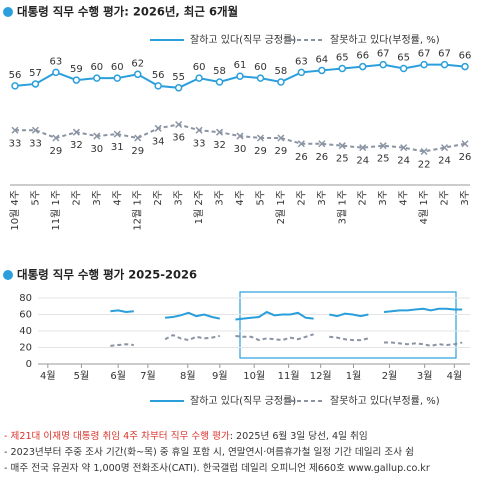  What do you see at coordinates (342, 207) in the screenshot?
I see `x-tick-label: 3월 1주` at bounding box center [342, 207].